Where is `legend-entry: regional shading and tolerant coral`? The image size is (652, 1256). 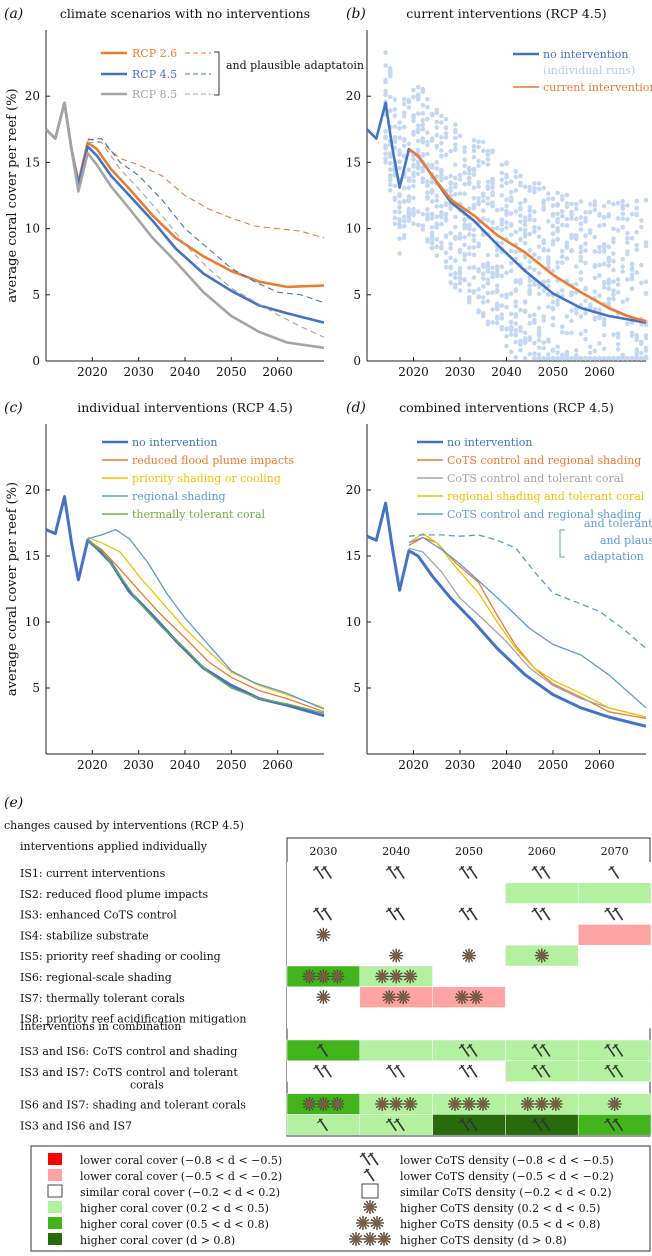
legend-entry: regional shading and tolerant coral is located at coordinates (546, 496).